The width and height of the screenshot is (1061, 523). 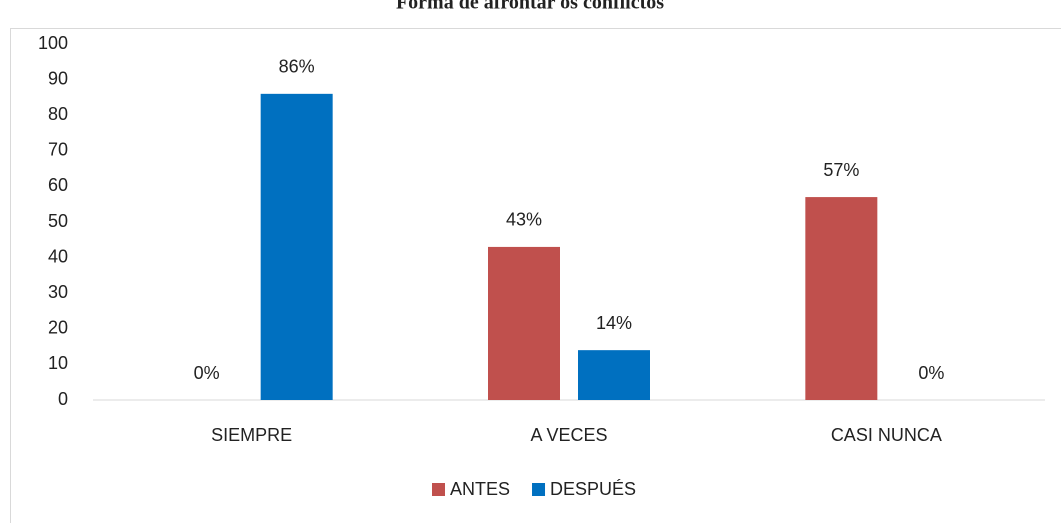 What do you see at coordinates (480, 489) in the screenshot?
I see `legend-label: ANTES` at bounding box center [480, 489].